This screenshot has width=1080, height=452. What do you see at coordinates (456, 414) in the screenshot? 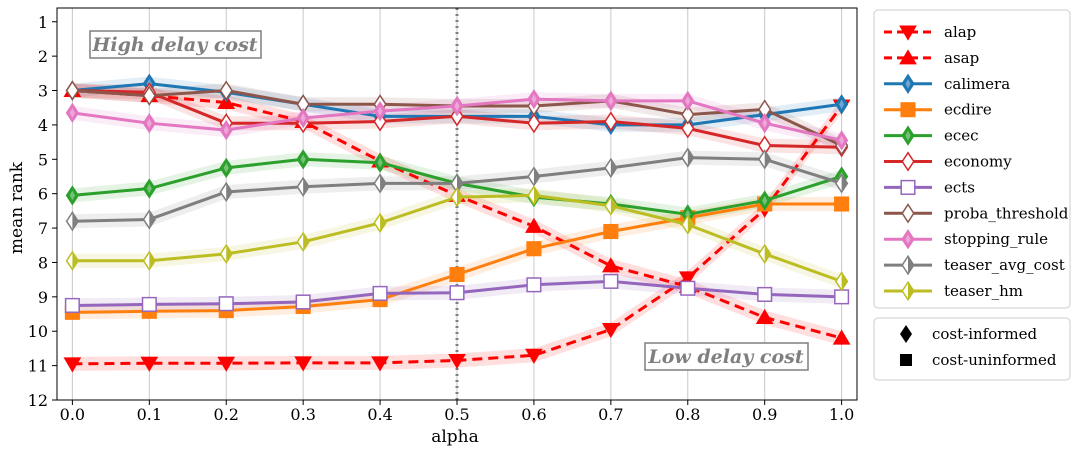
I see `x-tick-label-5: 0.5` at bounding box center [456, 414].